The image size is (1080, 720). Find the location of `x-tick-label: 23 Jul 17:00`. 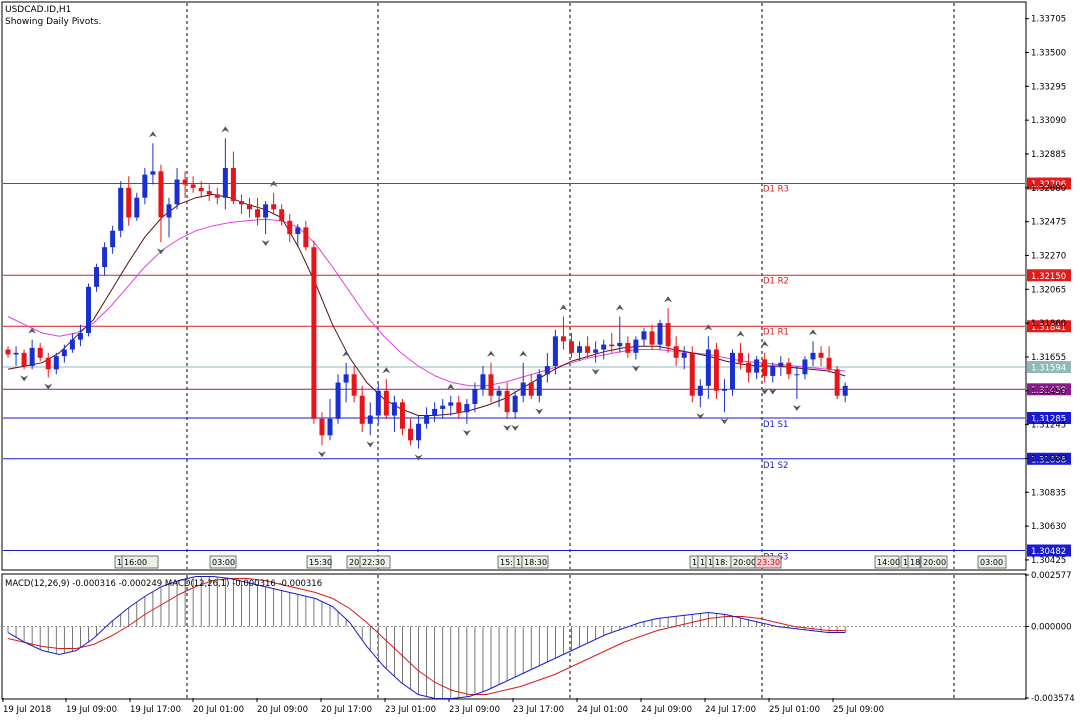

x-tick-label: 23 Jul 17:00 is located at coordinates (538, 710).